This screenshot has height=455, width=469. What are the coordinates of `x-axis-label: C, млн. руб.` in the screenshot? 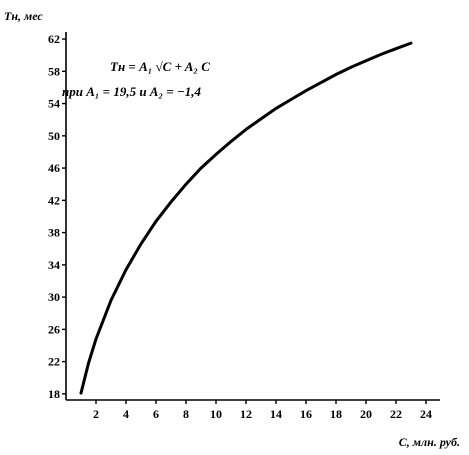 It's located at (429, 442).